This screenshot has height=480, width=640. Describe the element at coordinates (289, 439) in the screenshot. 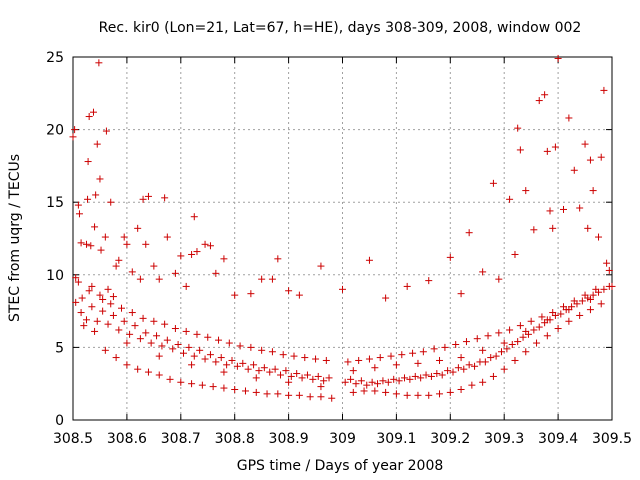

I see `x-tick-label: 308.9` at that location.